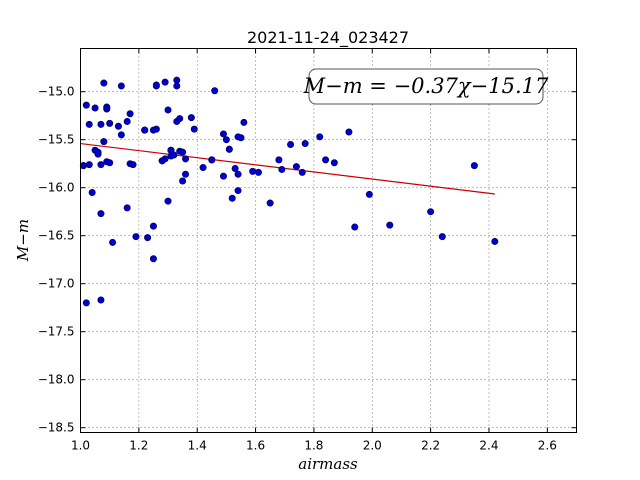 The image size is (640, 480). I want to click on fit-line-layer, so click(287, 168).